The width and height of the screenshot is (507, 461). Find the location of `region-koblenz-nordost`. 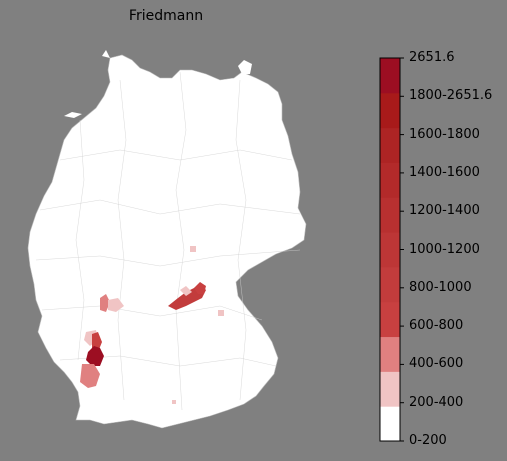

region-koblenz-nordost is located at coordinates (186, 291).